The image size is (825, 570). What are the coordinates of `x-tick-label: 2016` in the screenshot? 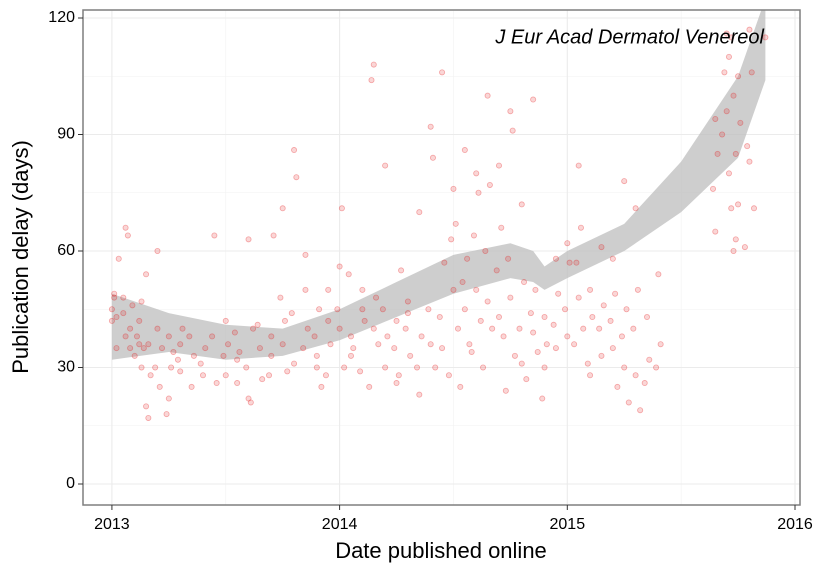 It's located at (795, 524).